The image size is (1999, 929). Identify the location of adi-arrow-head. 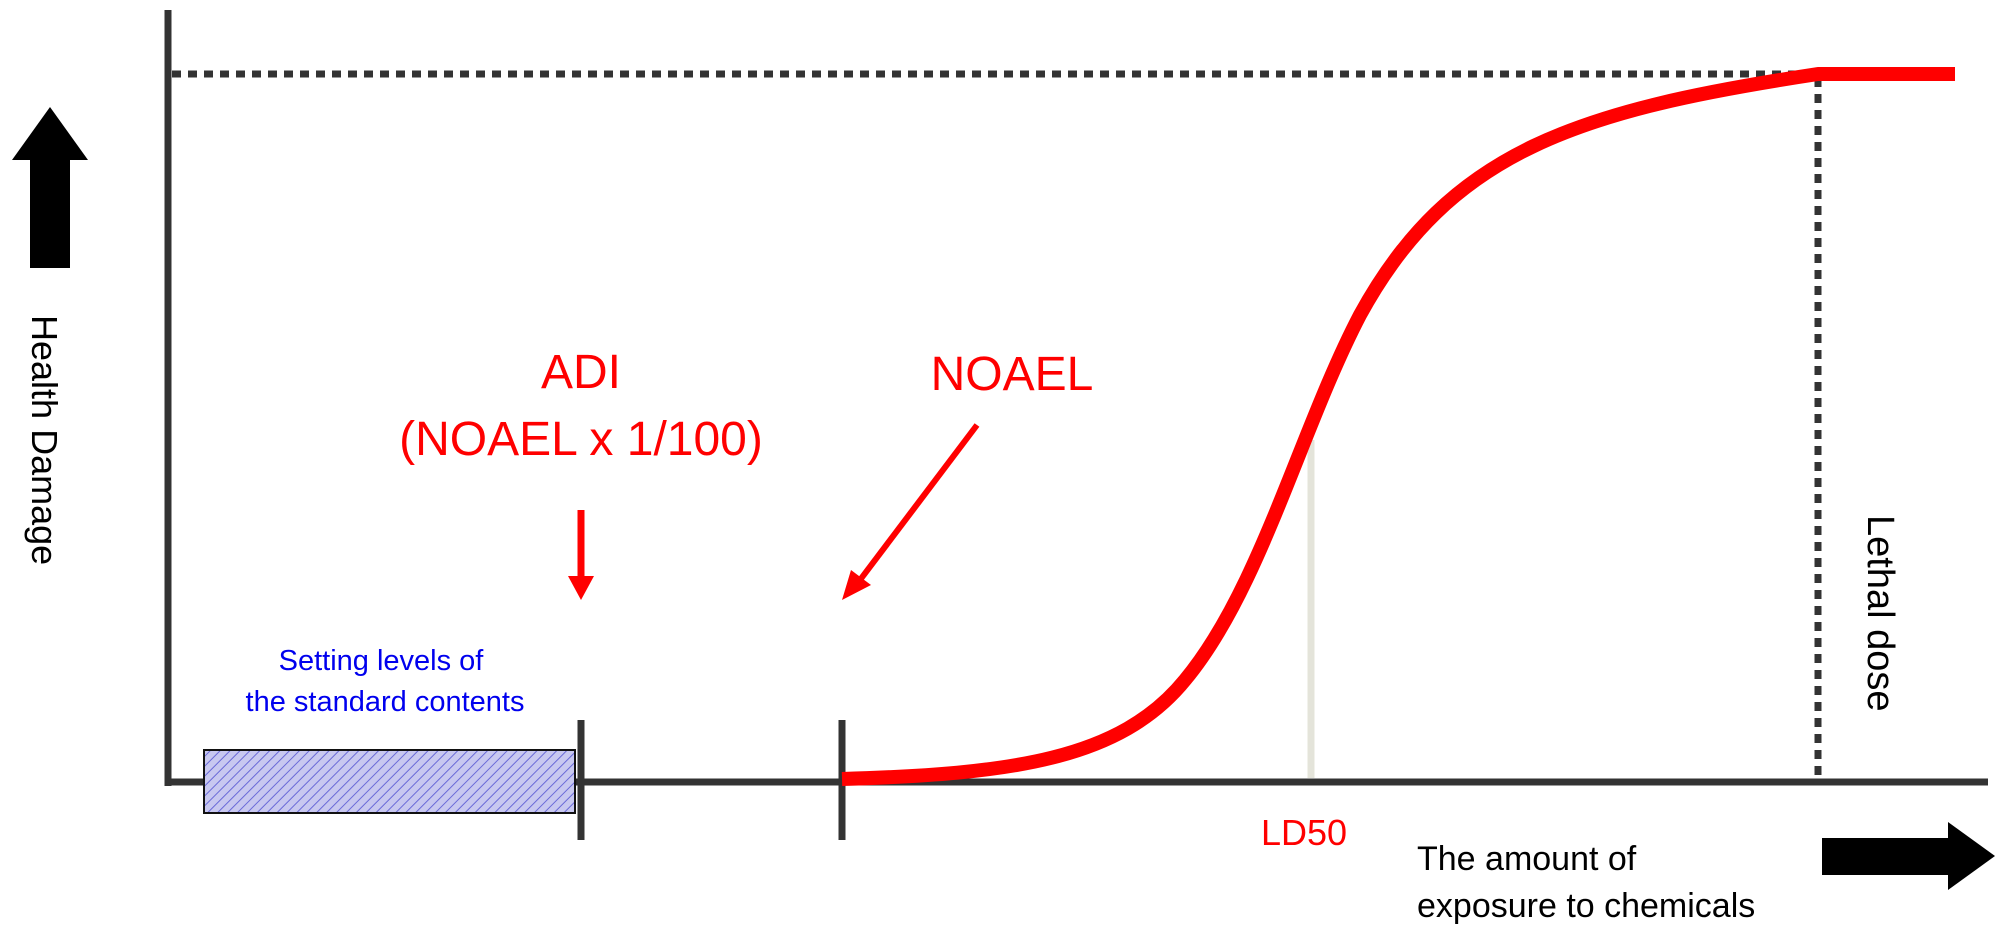
(581, 588).